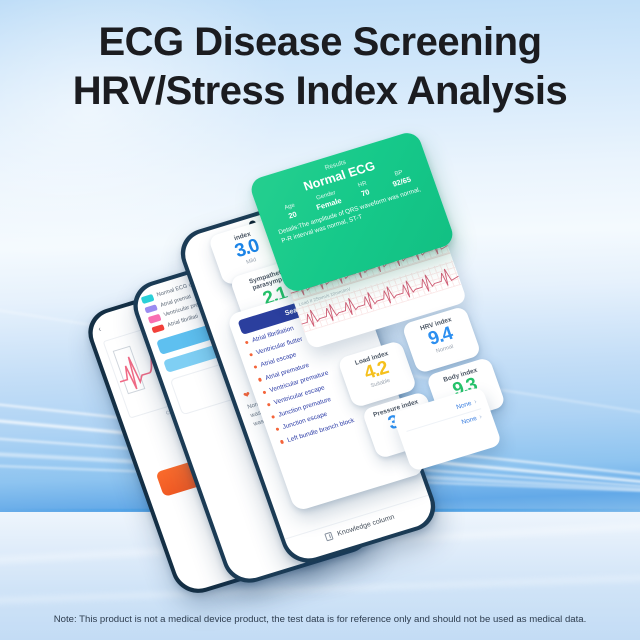  I want to click on heart-icon: ❤, so click(247, 395).